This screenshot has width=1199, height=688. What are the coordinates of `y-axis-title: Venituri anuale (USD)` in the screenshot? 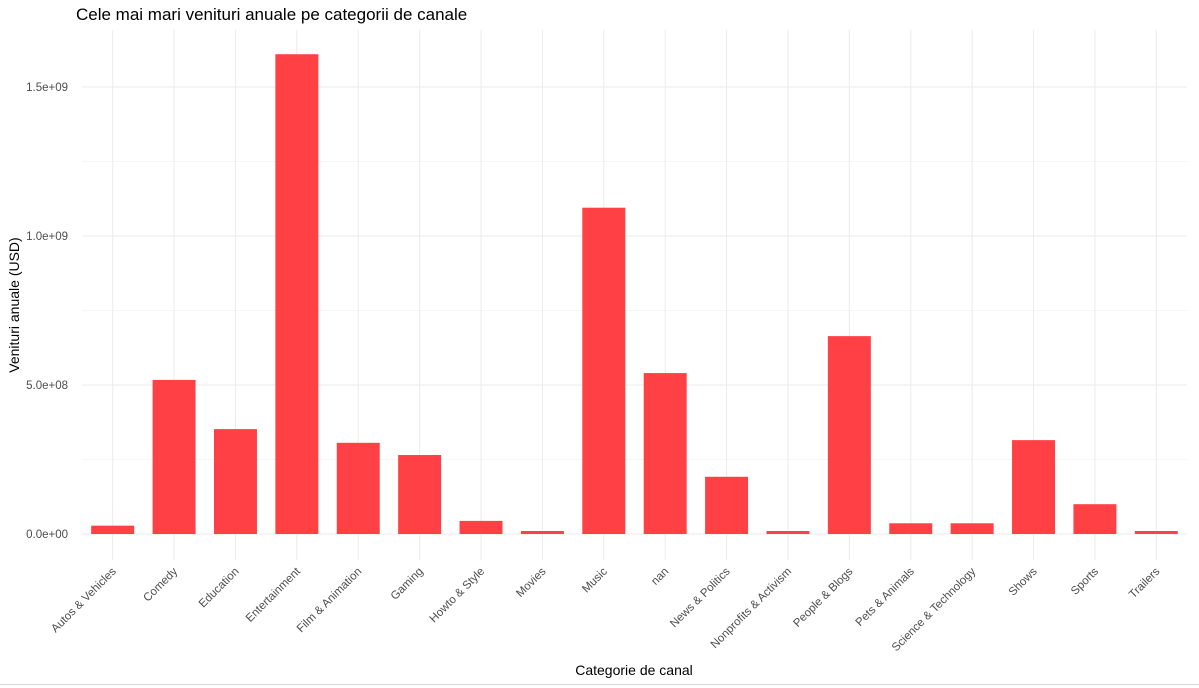 It's located at (14, 304).